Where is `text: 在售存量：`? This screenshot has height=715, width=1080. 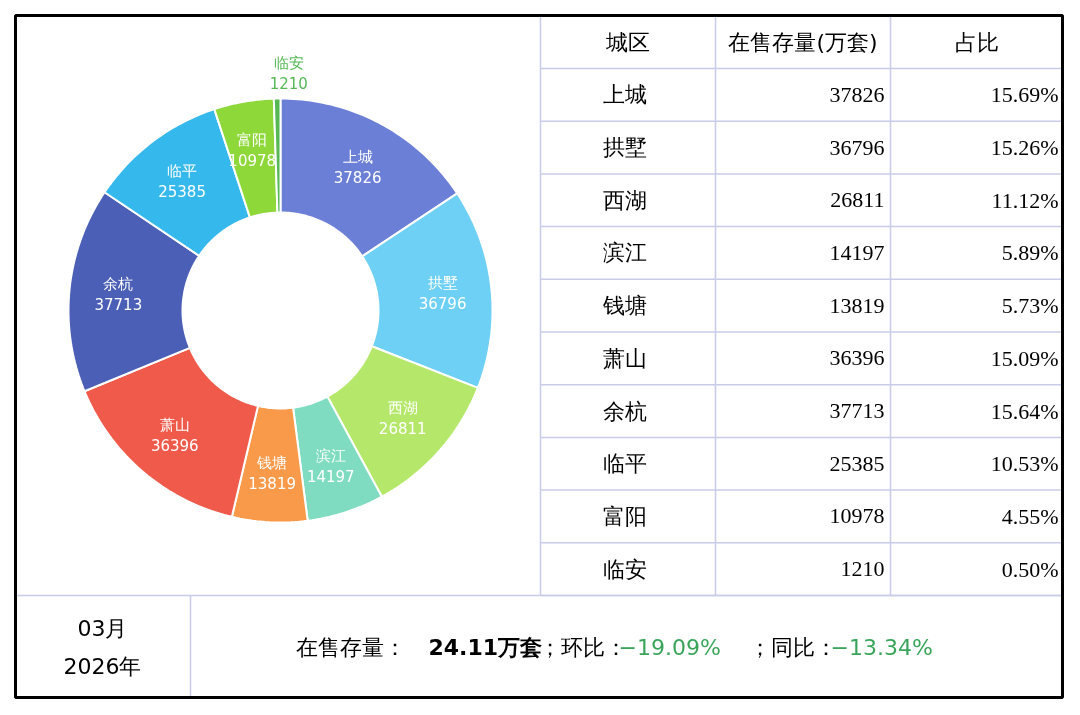
text: 在售存量： is located at coordinates (350, 647).